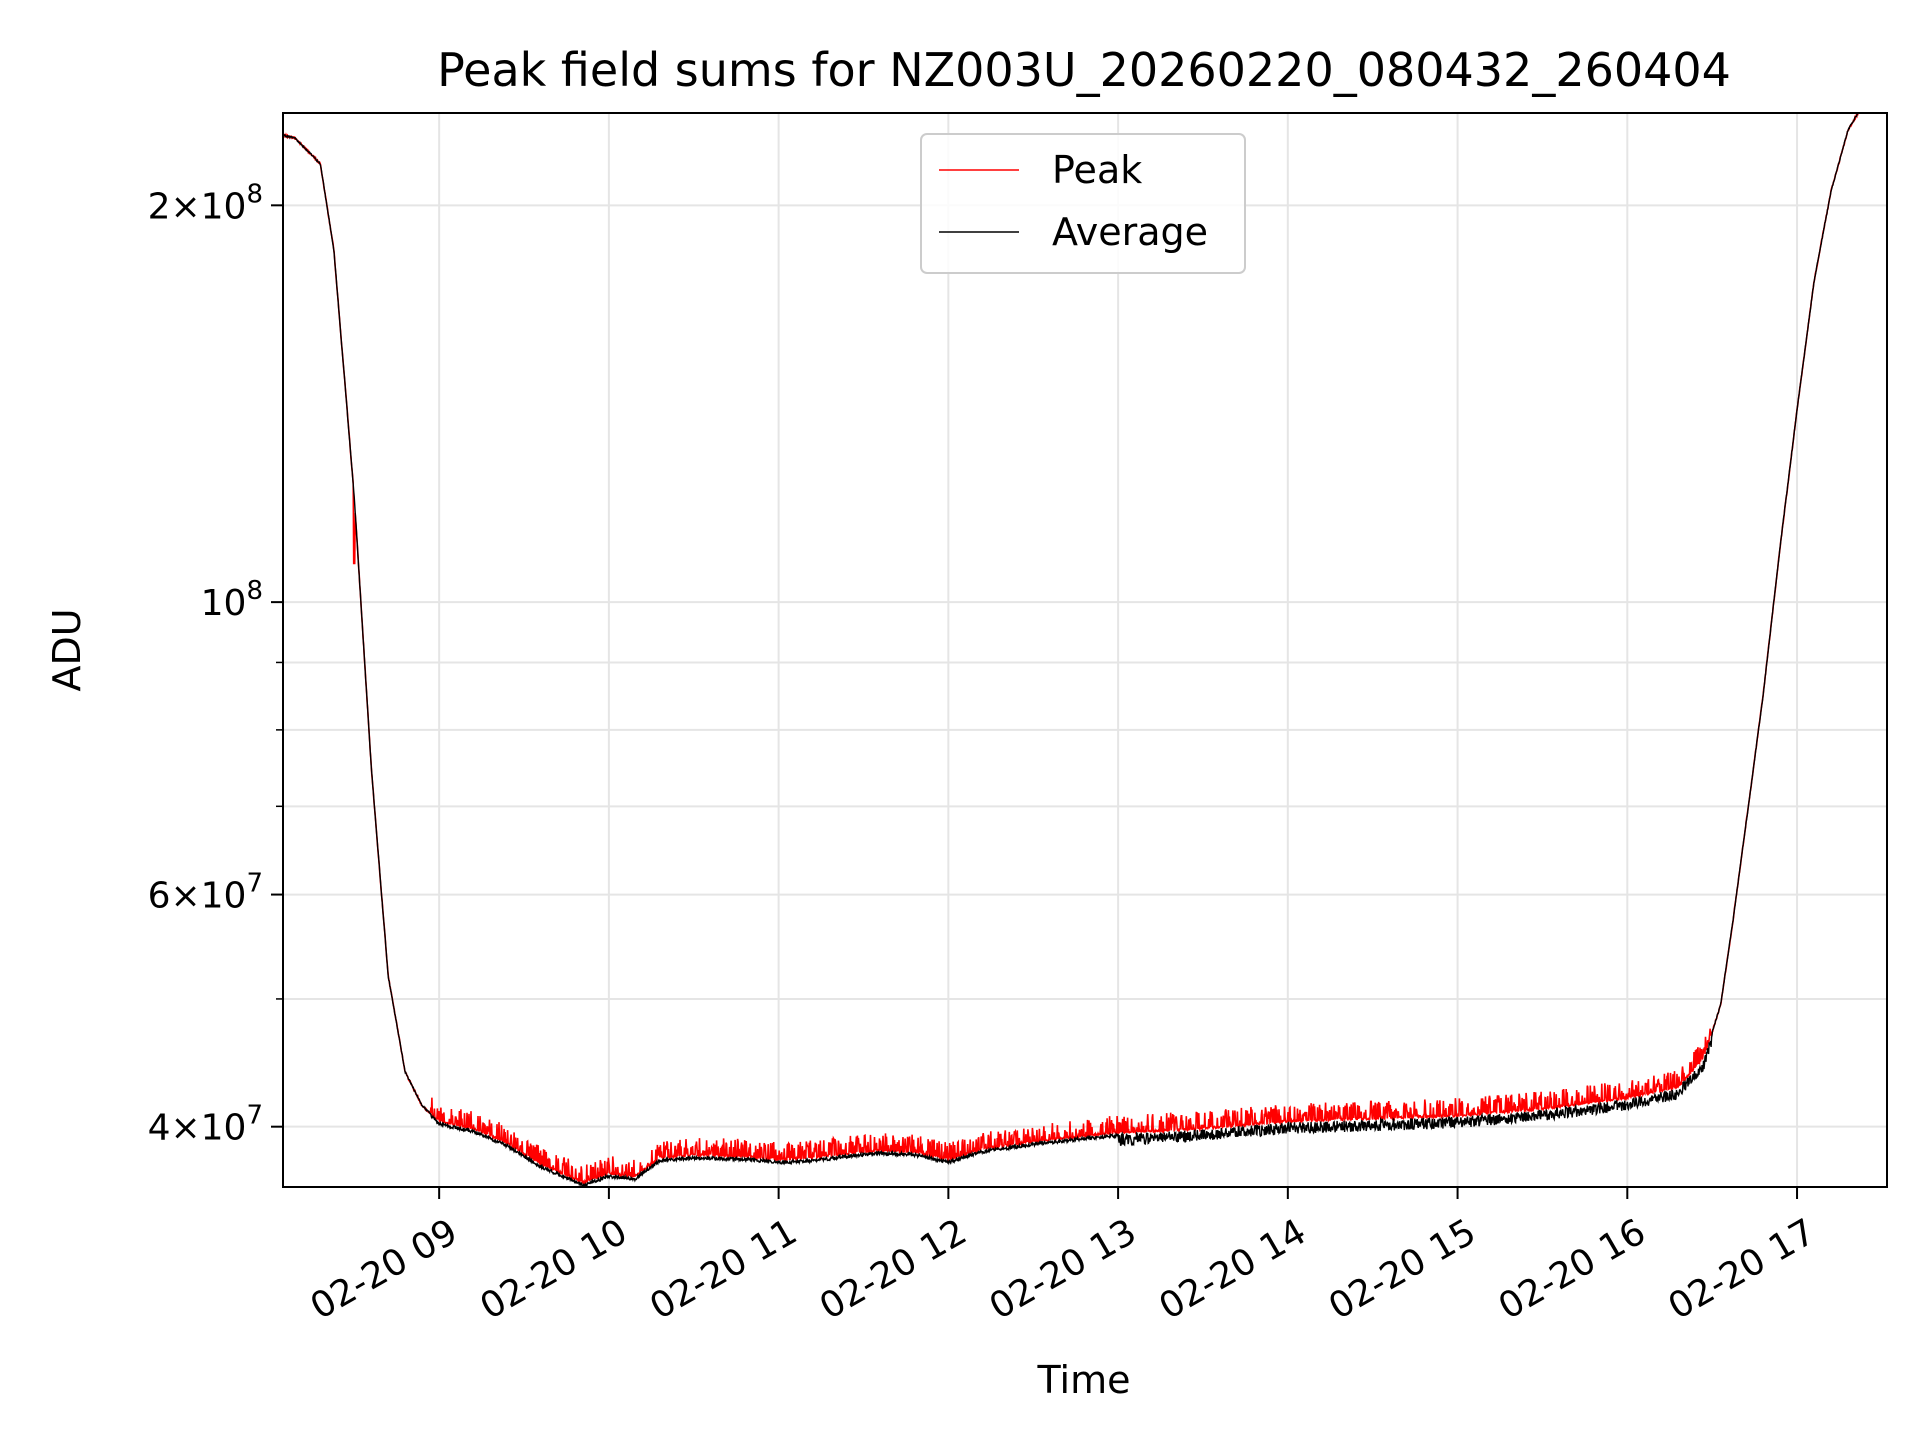  What do you see at coordinates (1130, 232) in the screenshot?
I see `legend-label-average: Average` at bounding box center [1130, 232].